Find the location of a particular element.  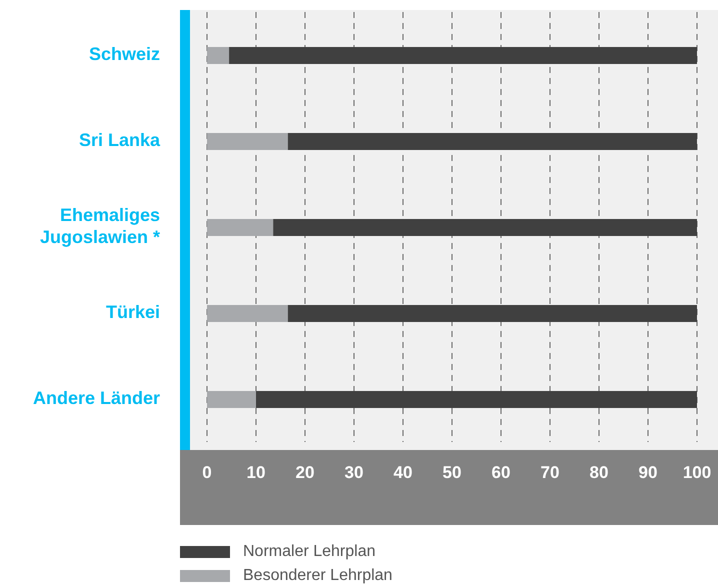

x-tick-label: 0 is located at coordinates (207, 472).